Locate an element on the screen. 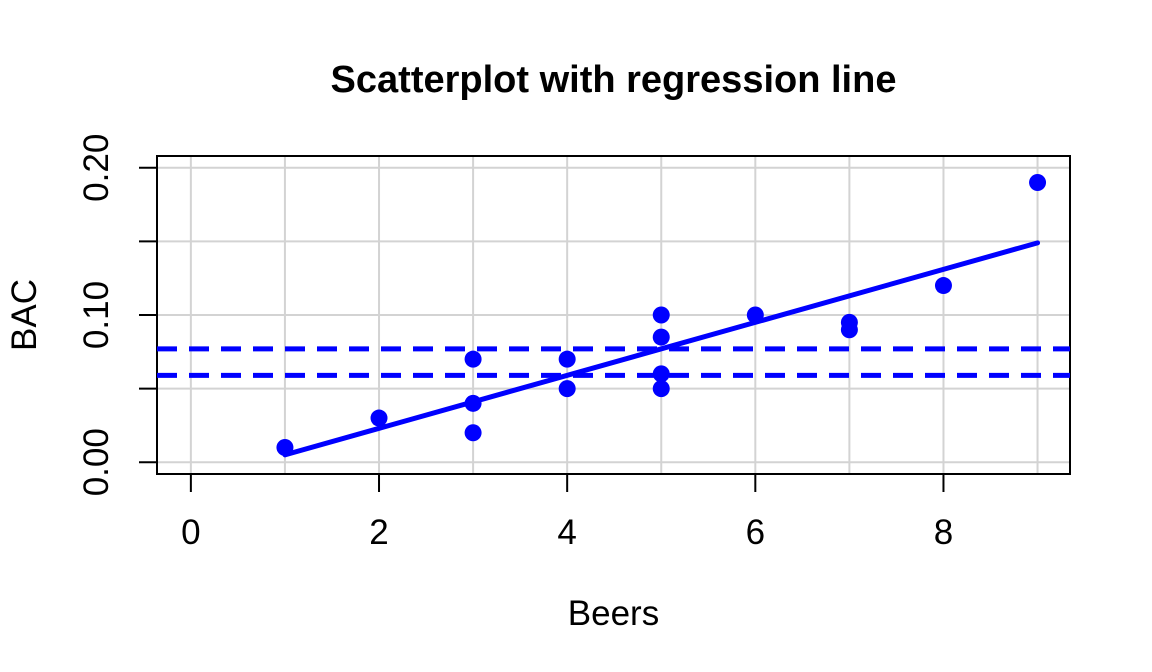 The height and width of the screenshot is (672, 1152). y-tick-label: 0.10 is located at coordinates (96, 315).